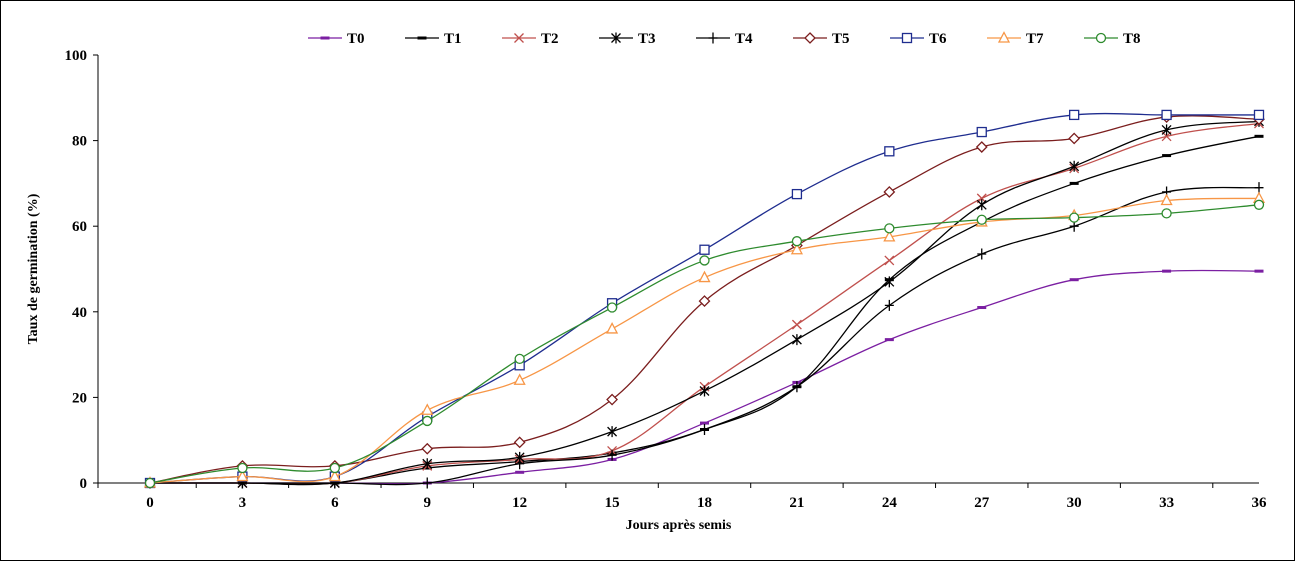 The image size is (1295, 562). Describe the element at coordinates (612, 503) in the screenshot. I see `x-tick-label: 15` at that location.